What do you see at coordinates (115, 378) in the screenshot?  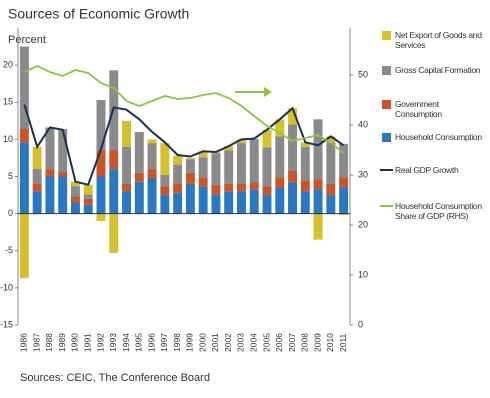 I see `source-note: Sources: CEIC, The Conference Board` at bounding box center [115, 378].